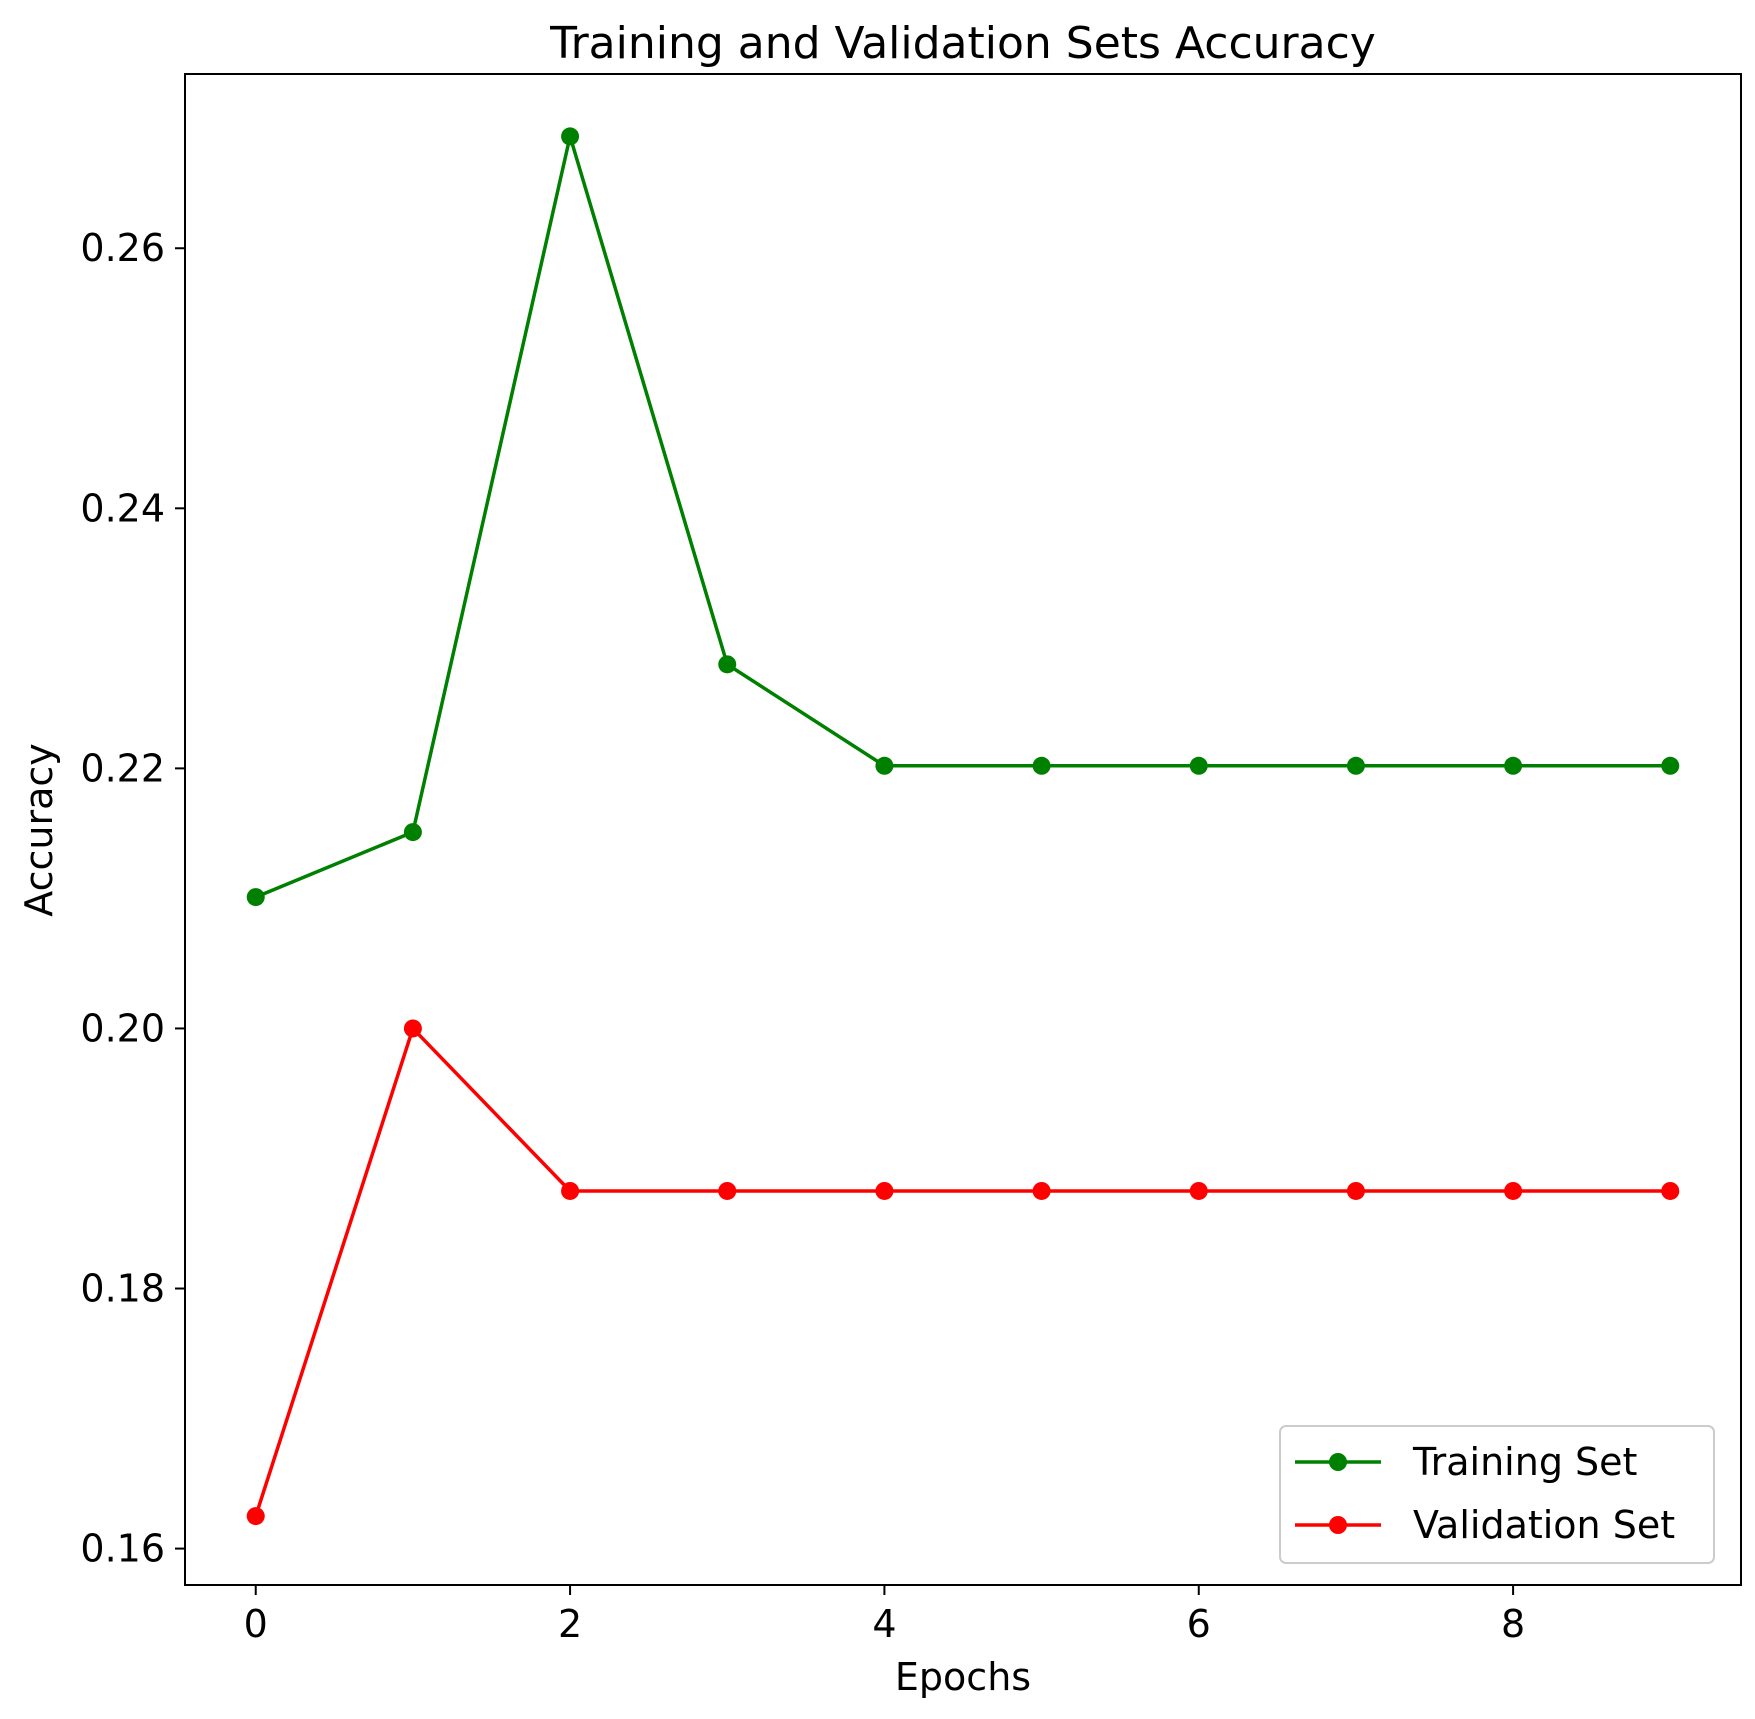 The width and height of the screenshot is (1755, 1719). I want to click on y-axis-label: Accuracy, so click(39, 830).